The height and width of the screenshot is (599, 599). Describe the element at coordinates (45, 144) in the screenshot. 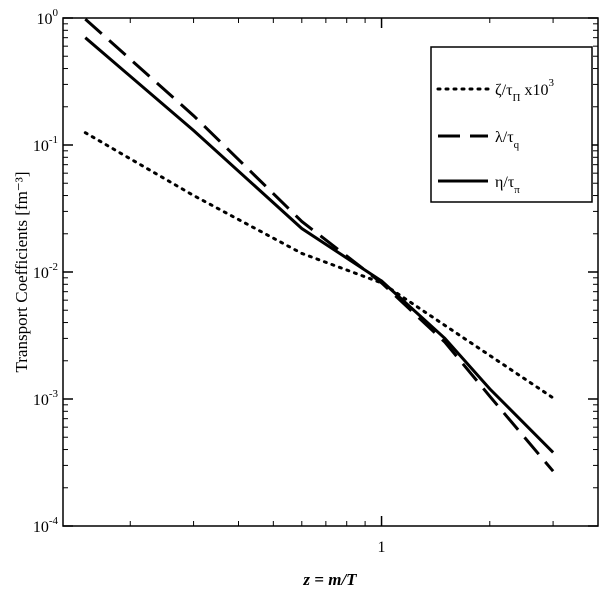

I see `y-tick-label: 10⁻¹` at that location.